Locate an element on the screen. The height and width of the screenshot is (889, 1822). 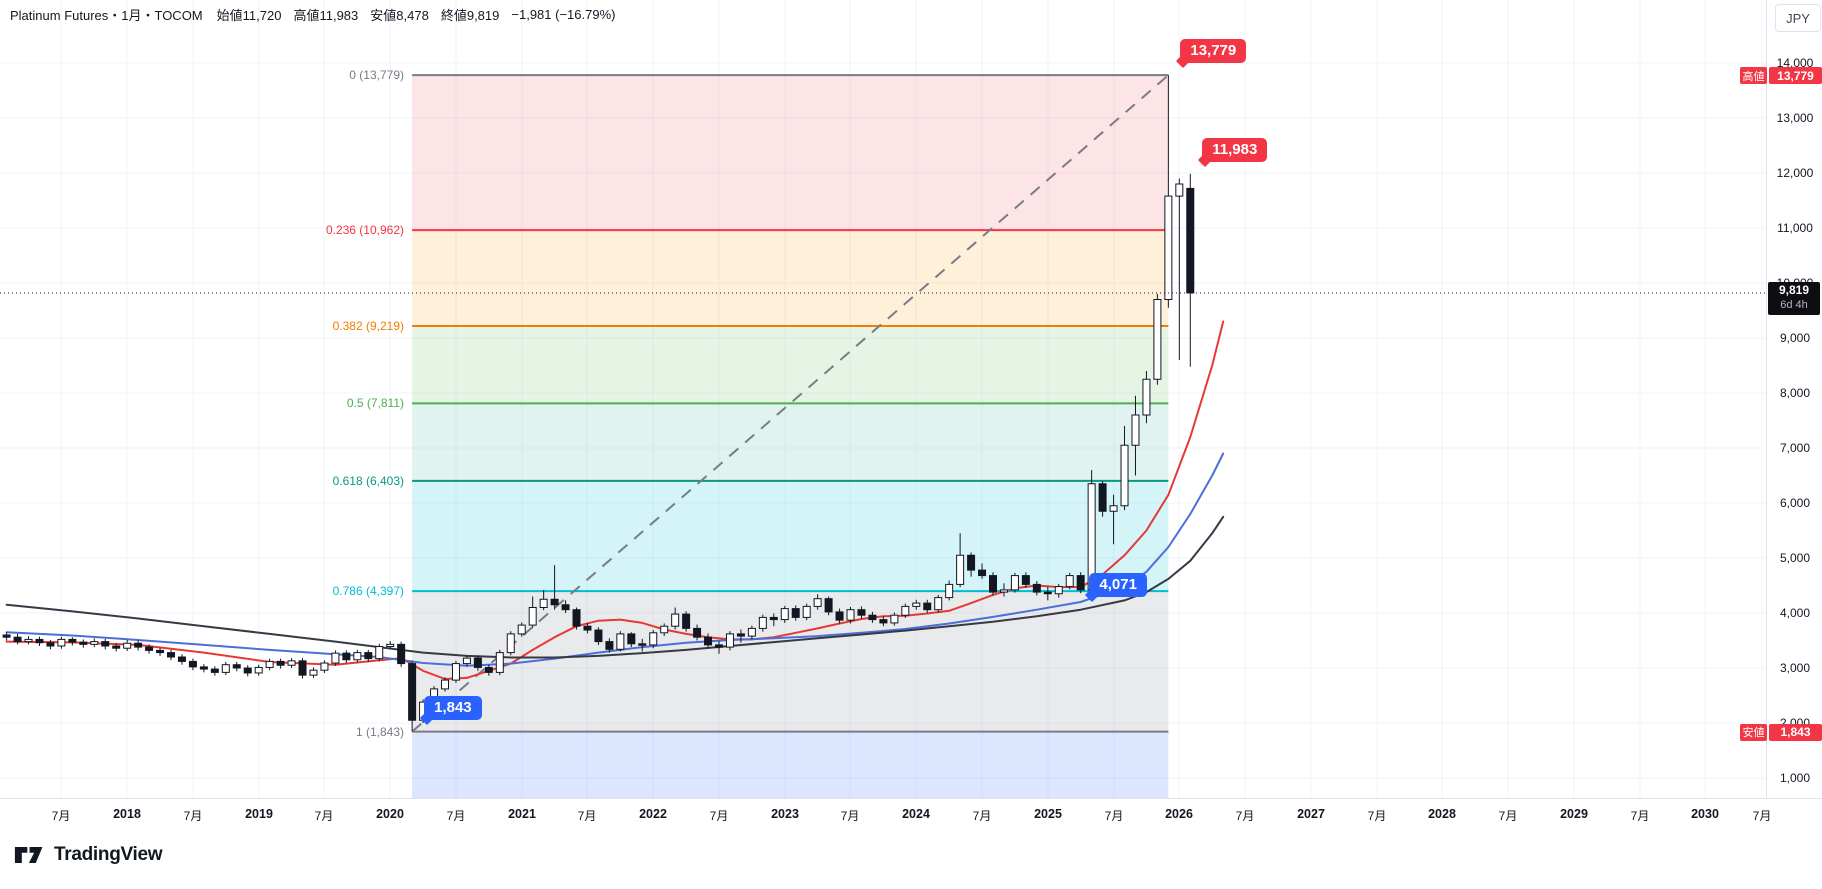
ohlc-label: 高値 is located at coordinates (306, 15).